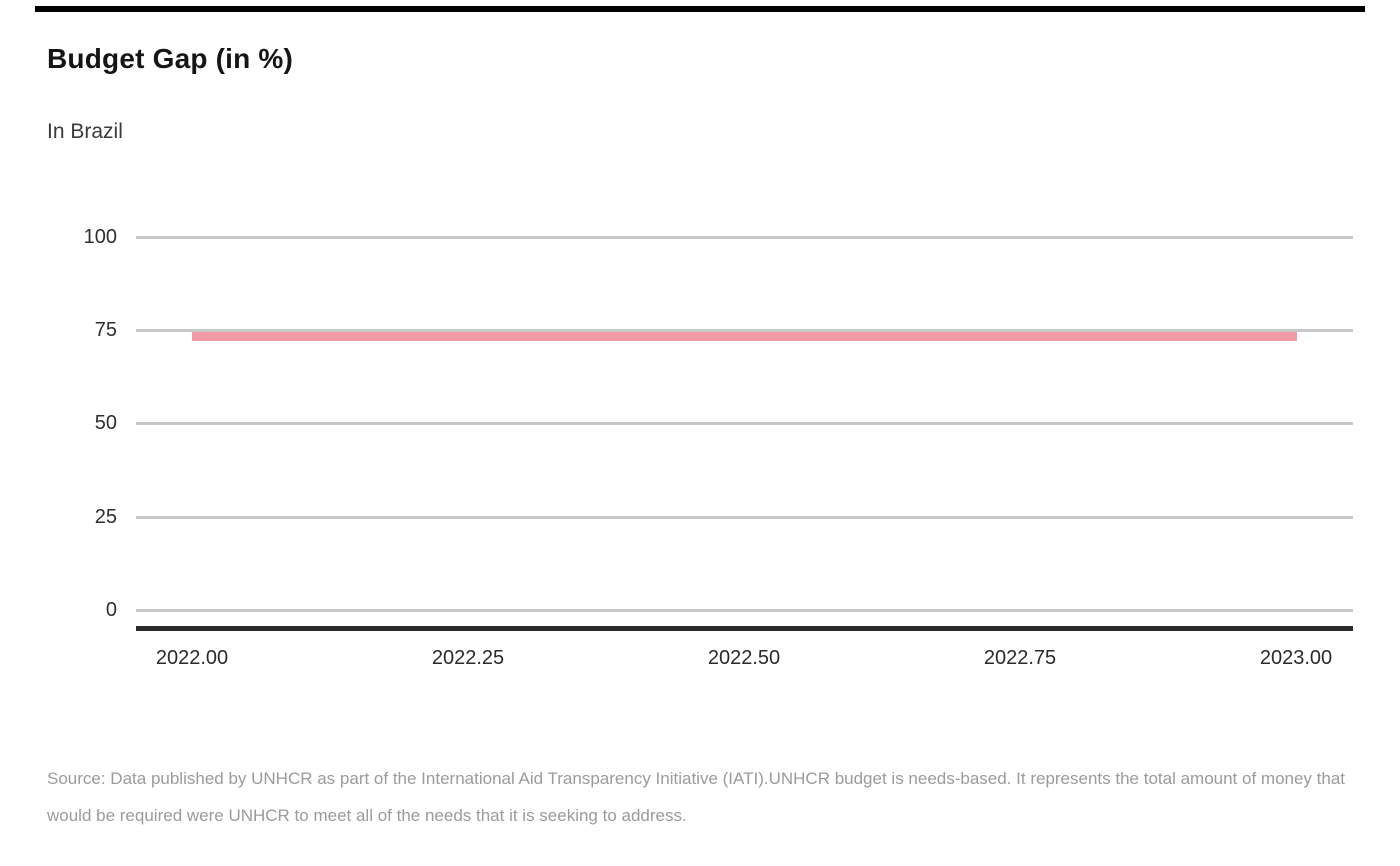  What do you see at coordinates (170, 58) in the screenshot?
I see `chart-title: Budget Gap (in %)` at bounding box center [170, 58].